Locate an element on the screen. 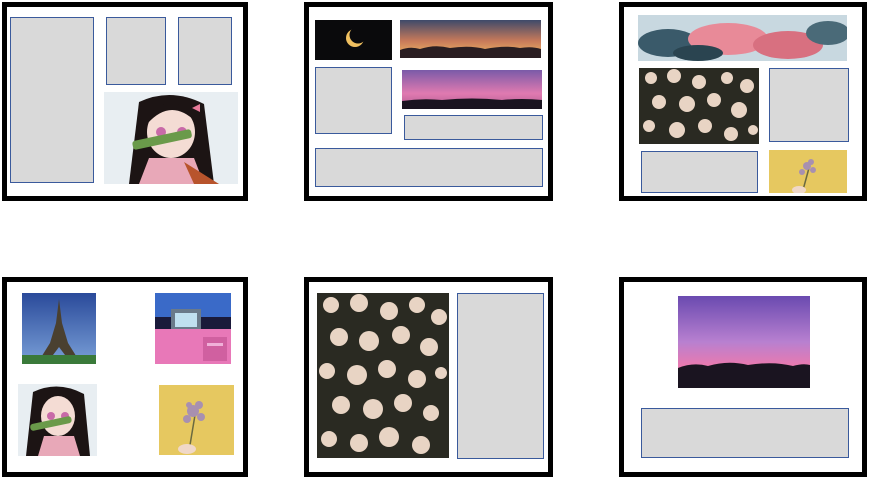  eiffel-tower-image is located at coordinates (59, 328).